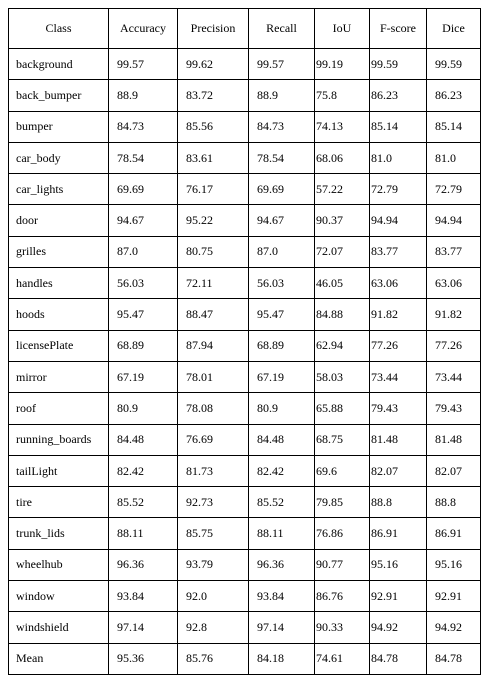  What do you see at coordinates (143, 189) in the screenshot?
I see `accuracy-cell: 69.69` at bounding box center [143, 189].